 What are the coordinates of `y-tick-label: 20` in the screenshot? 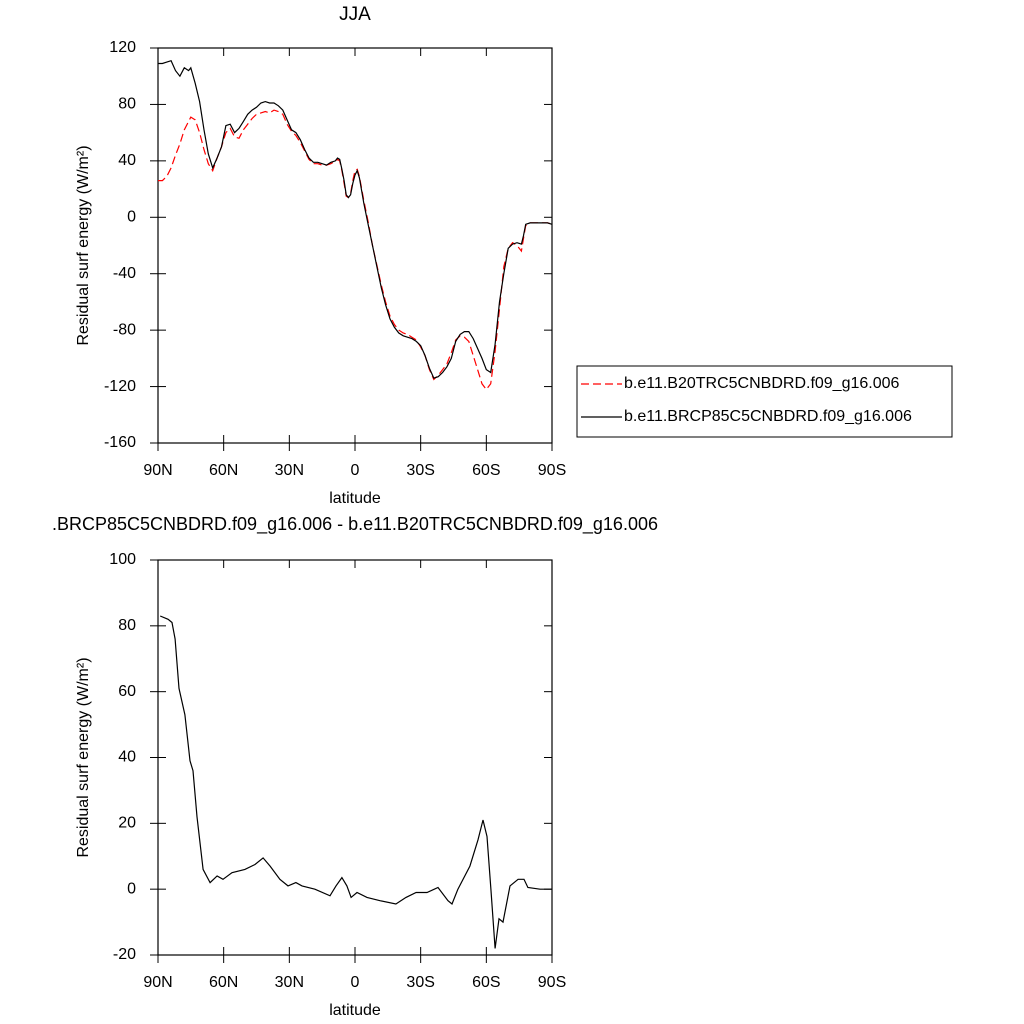 It's located at (127, 823).